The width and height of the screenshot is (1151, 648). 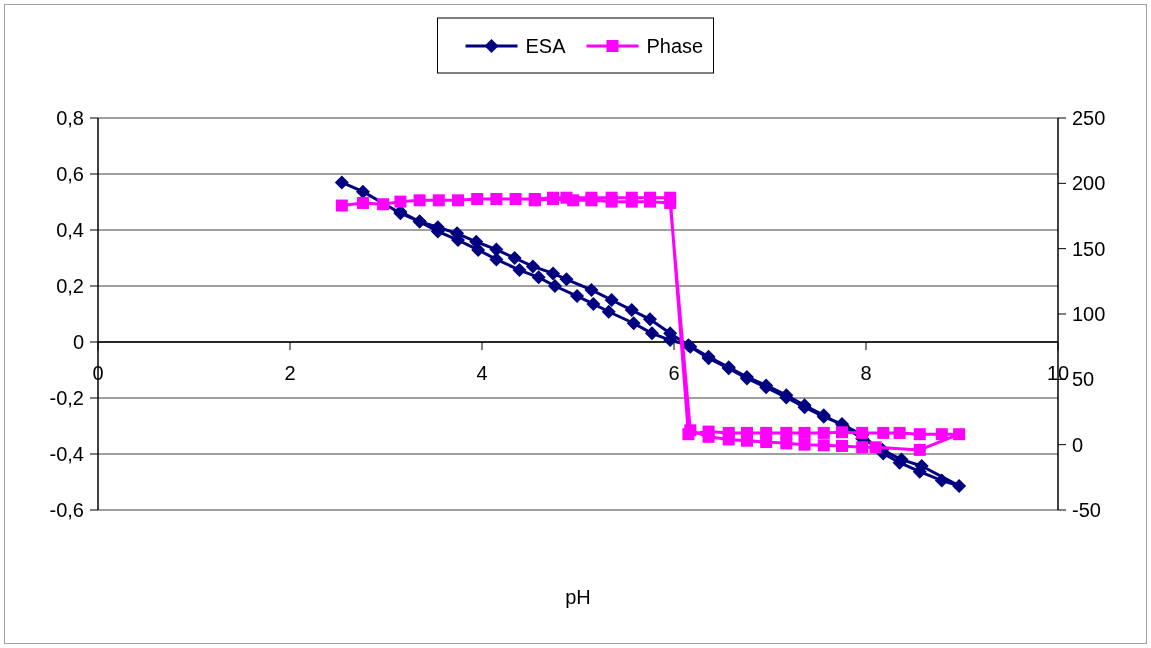 What do you see at coordinates (482, 373) in the screenshot?
I see `x-tick-label: 4` at bounding box center [482, 373].